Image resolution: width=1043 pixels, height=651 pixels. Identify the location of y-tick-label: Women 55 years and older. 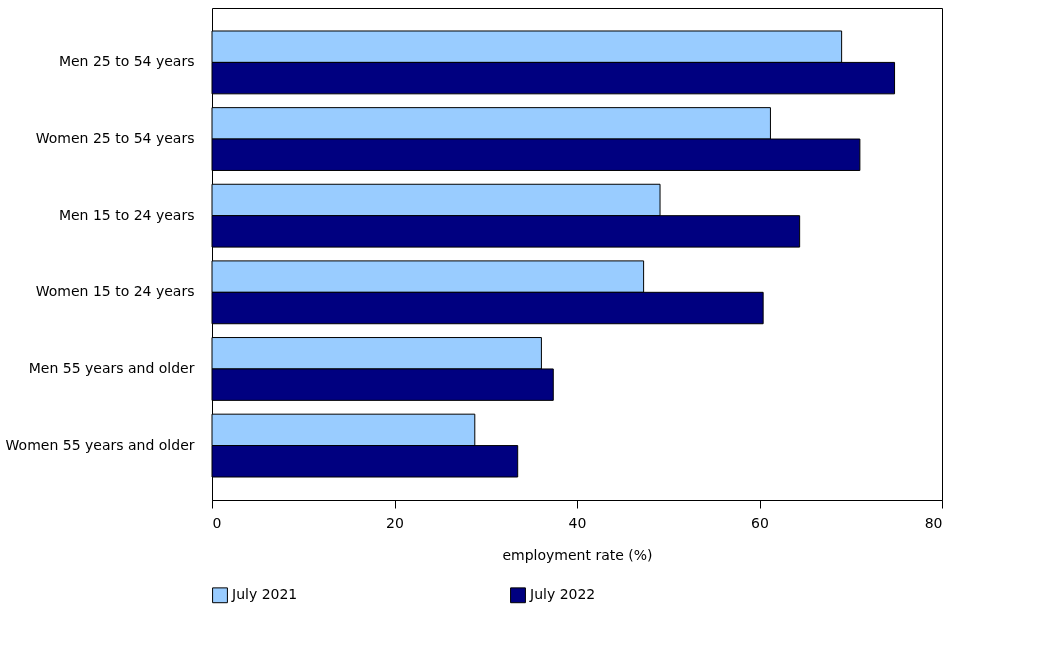
(100, 444).